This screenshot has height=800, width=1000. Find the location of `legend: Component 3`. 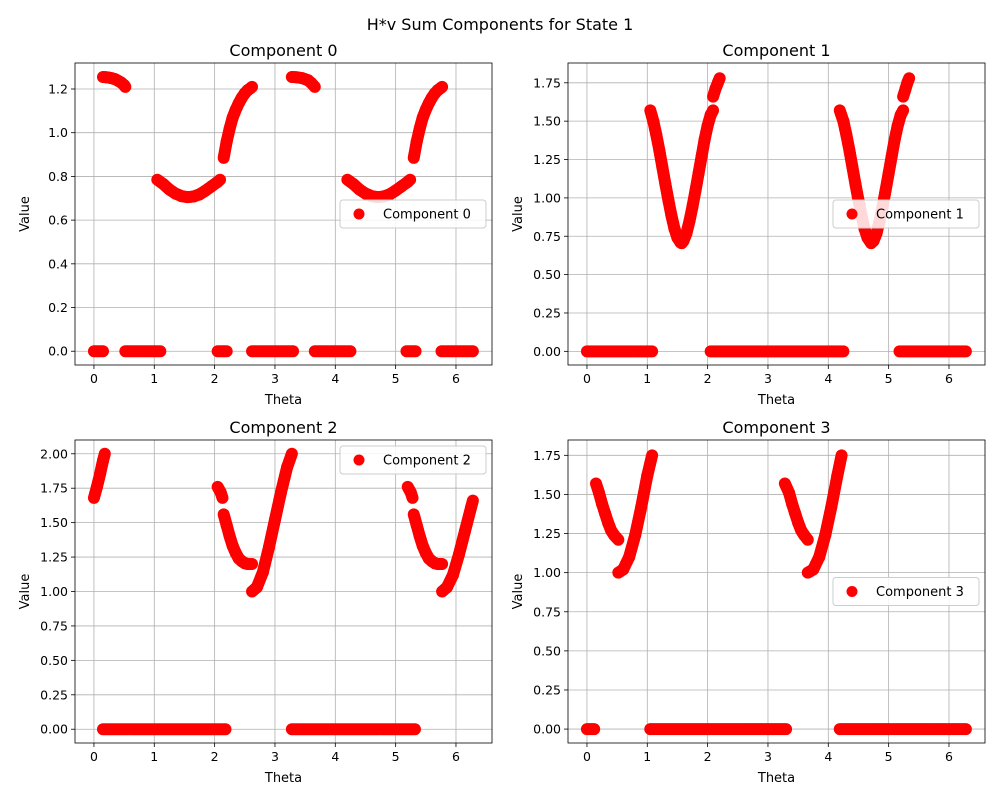

legend: Component 3 is located at coordinates (906, 591).